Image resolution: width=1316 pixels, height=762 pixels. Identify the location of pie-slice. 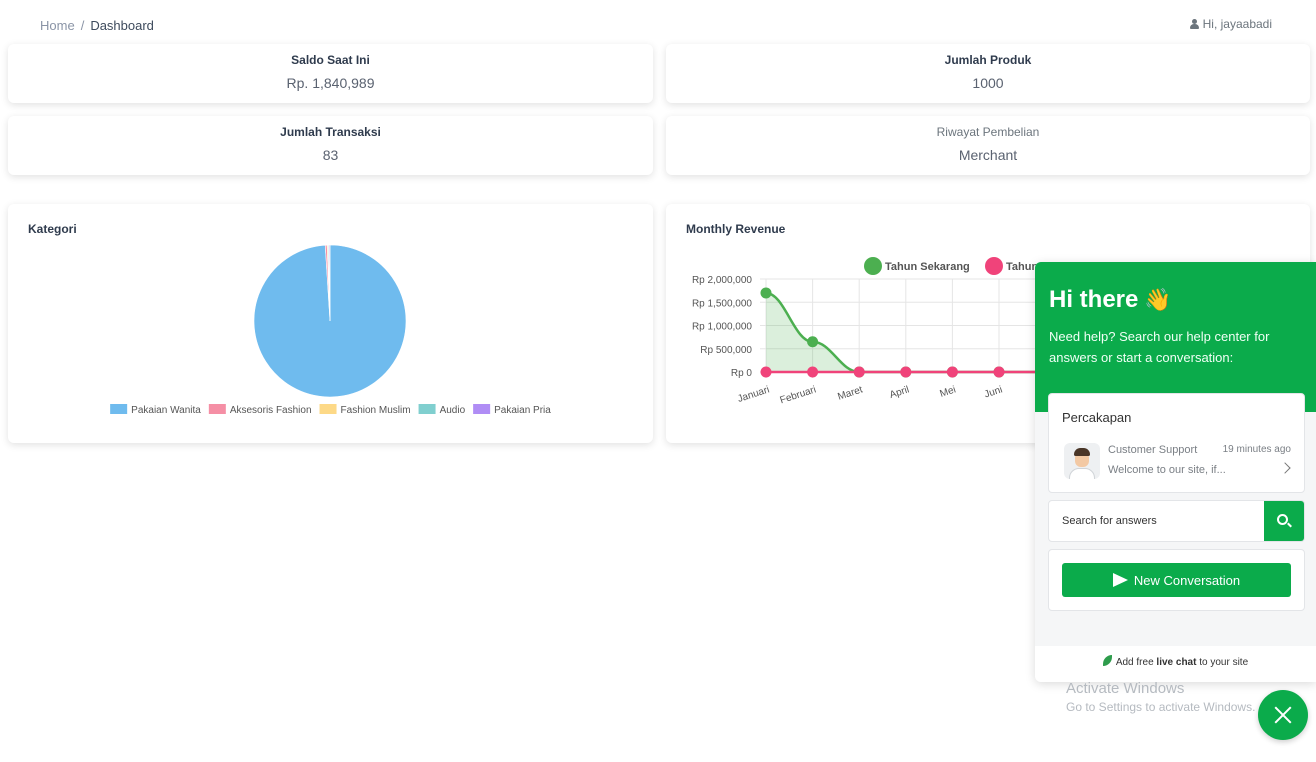
(329, 283).